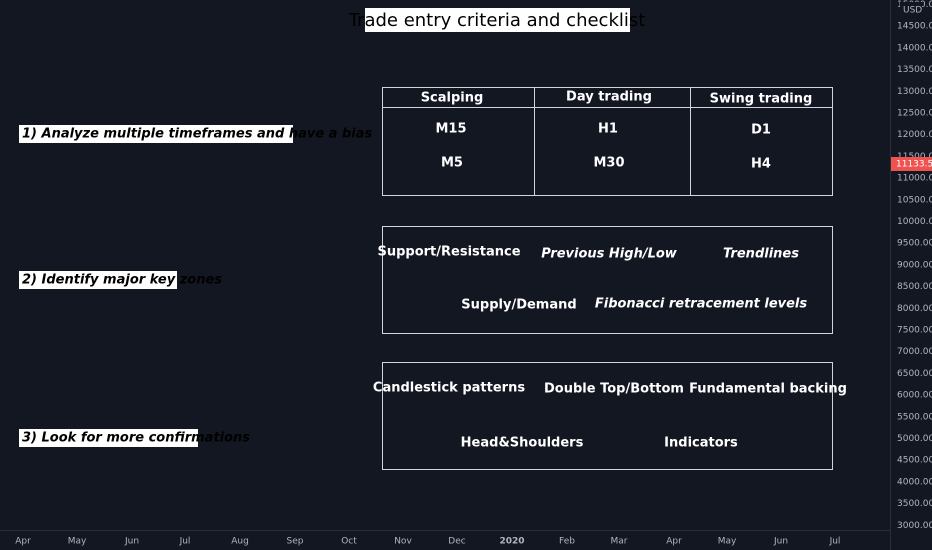  Describe the element at coordinates (619, 542) in the screenshot. I see `time-tick-label: Mar` at that location.